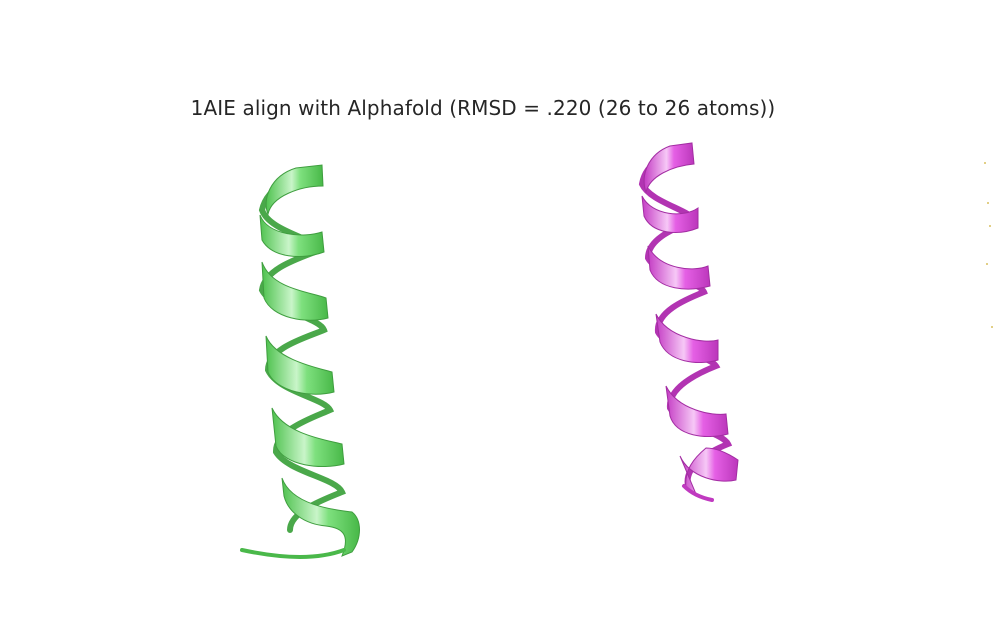 This screenshot has width=1000, height=634. I want to click on edge-specks, so click(988, 245).